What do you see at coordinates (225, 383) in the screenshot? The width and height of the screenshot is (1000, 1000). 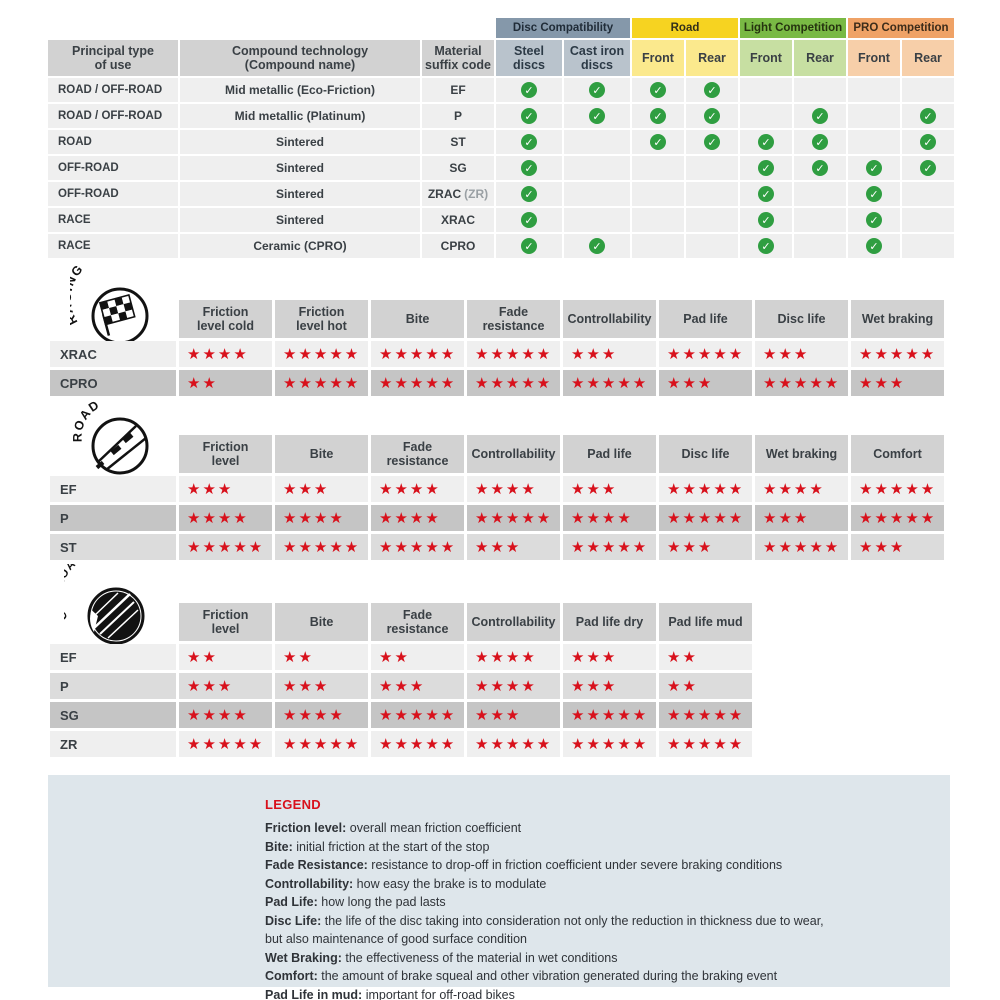 I see `racing-star-rating: ★★` at bounding box center [225, 383].